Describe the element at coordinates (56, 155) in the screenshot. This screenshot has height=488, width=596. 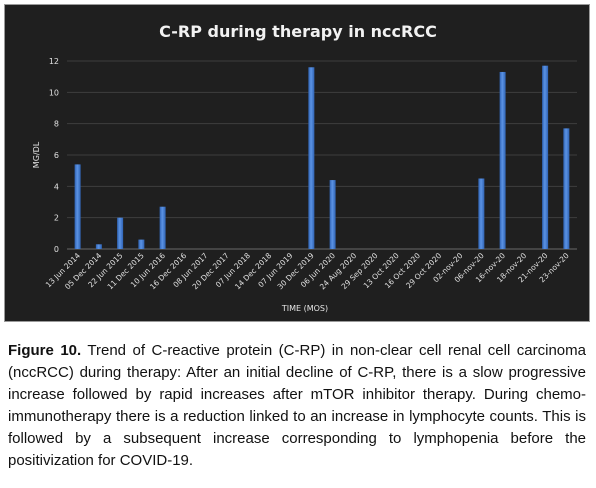
I see `y-tick-label: 6` at that location.